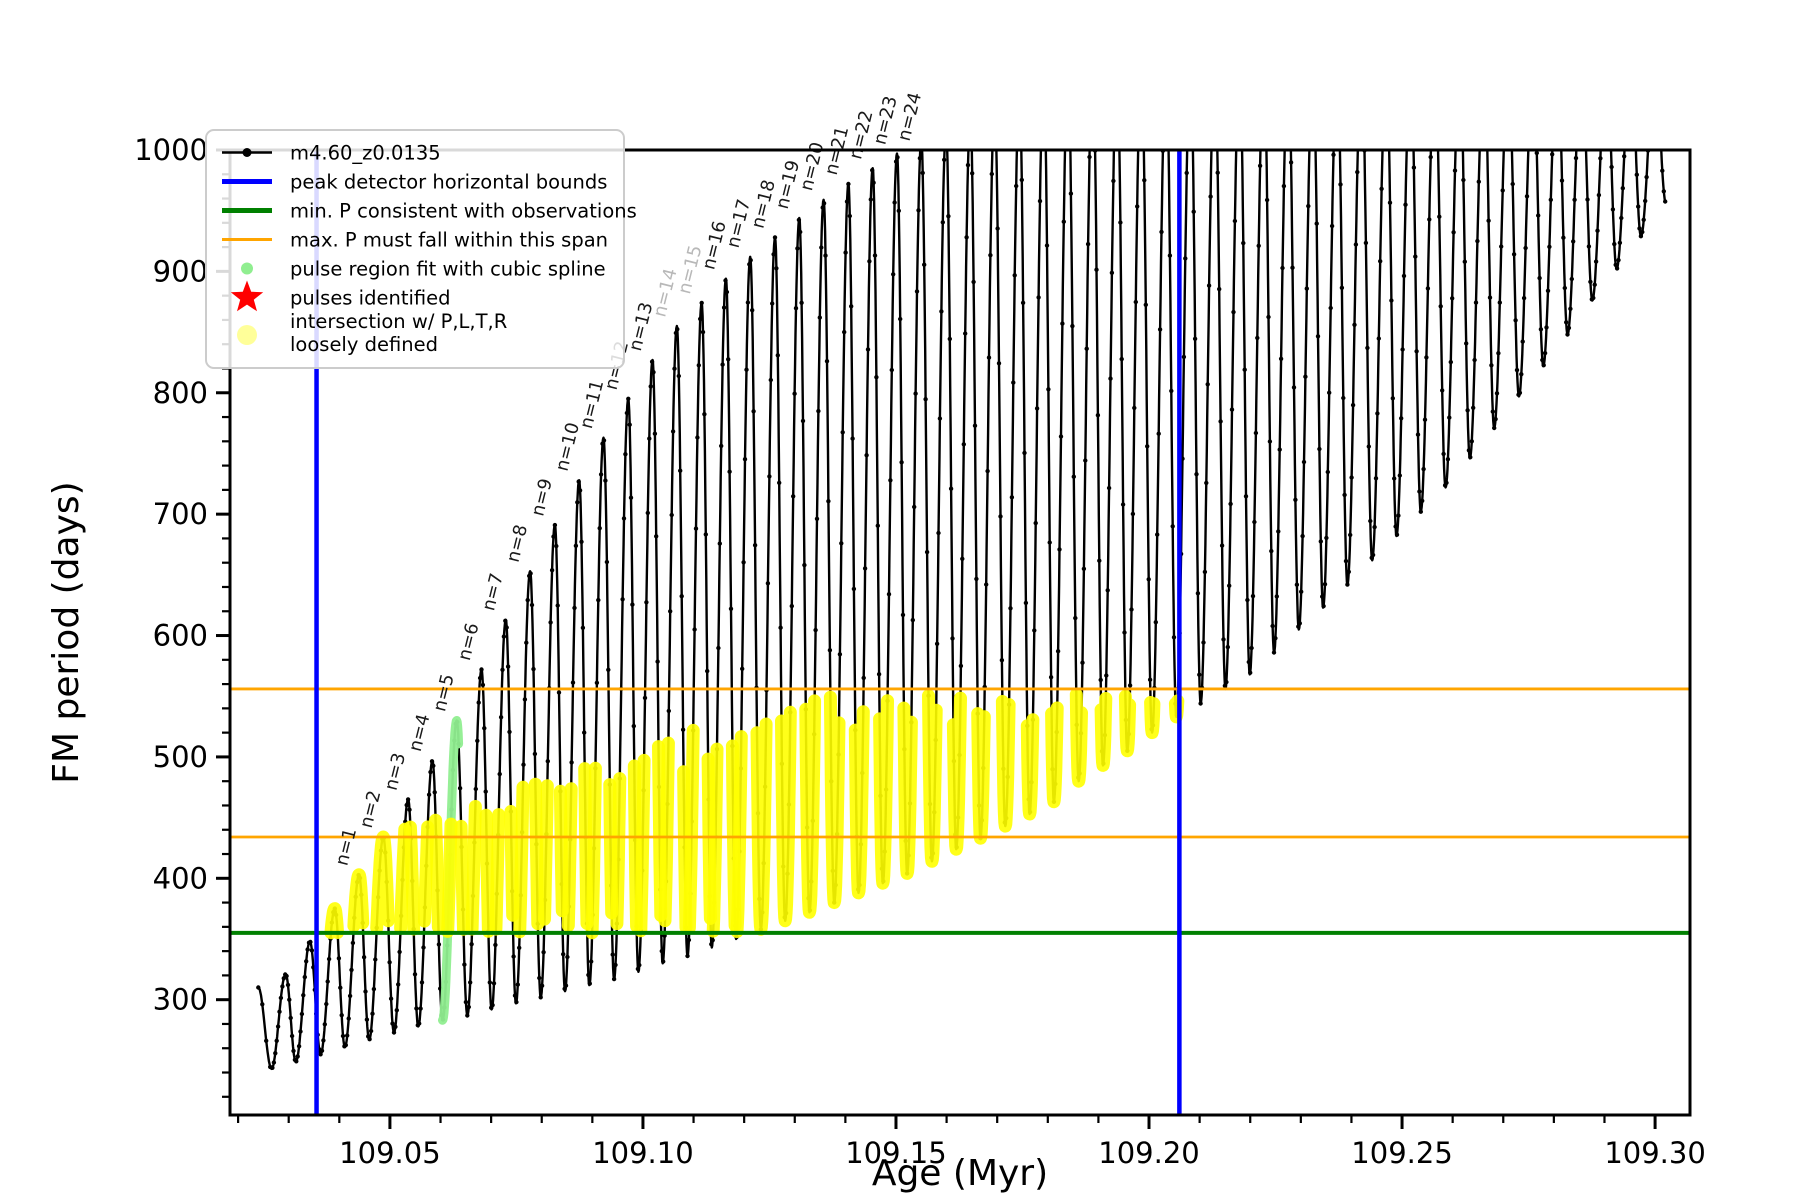  I want to click on y-tick-label: 300, so click(180, 1000).